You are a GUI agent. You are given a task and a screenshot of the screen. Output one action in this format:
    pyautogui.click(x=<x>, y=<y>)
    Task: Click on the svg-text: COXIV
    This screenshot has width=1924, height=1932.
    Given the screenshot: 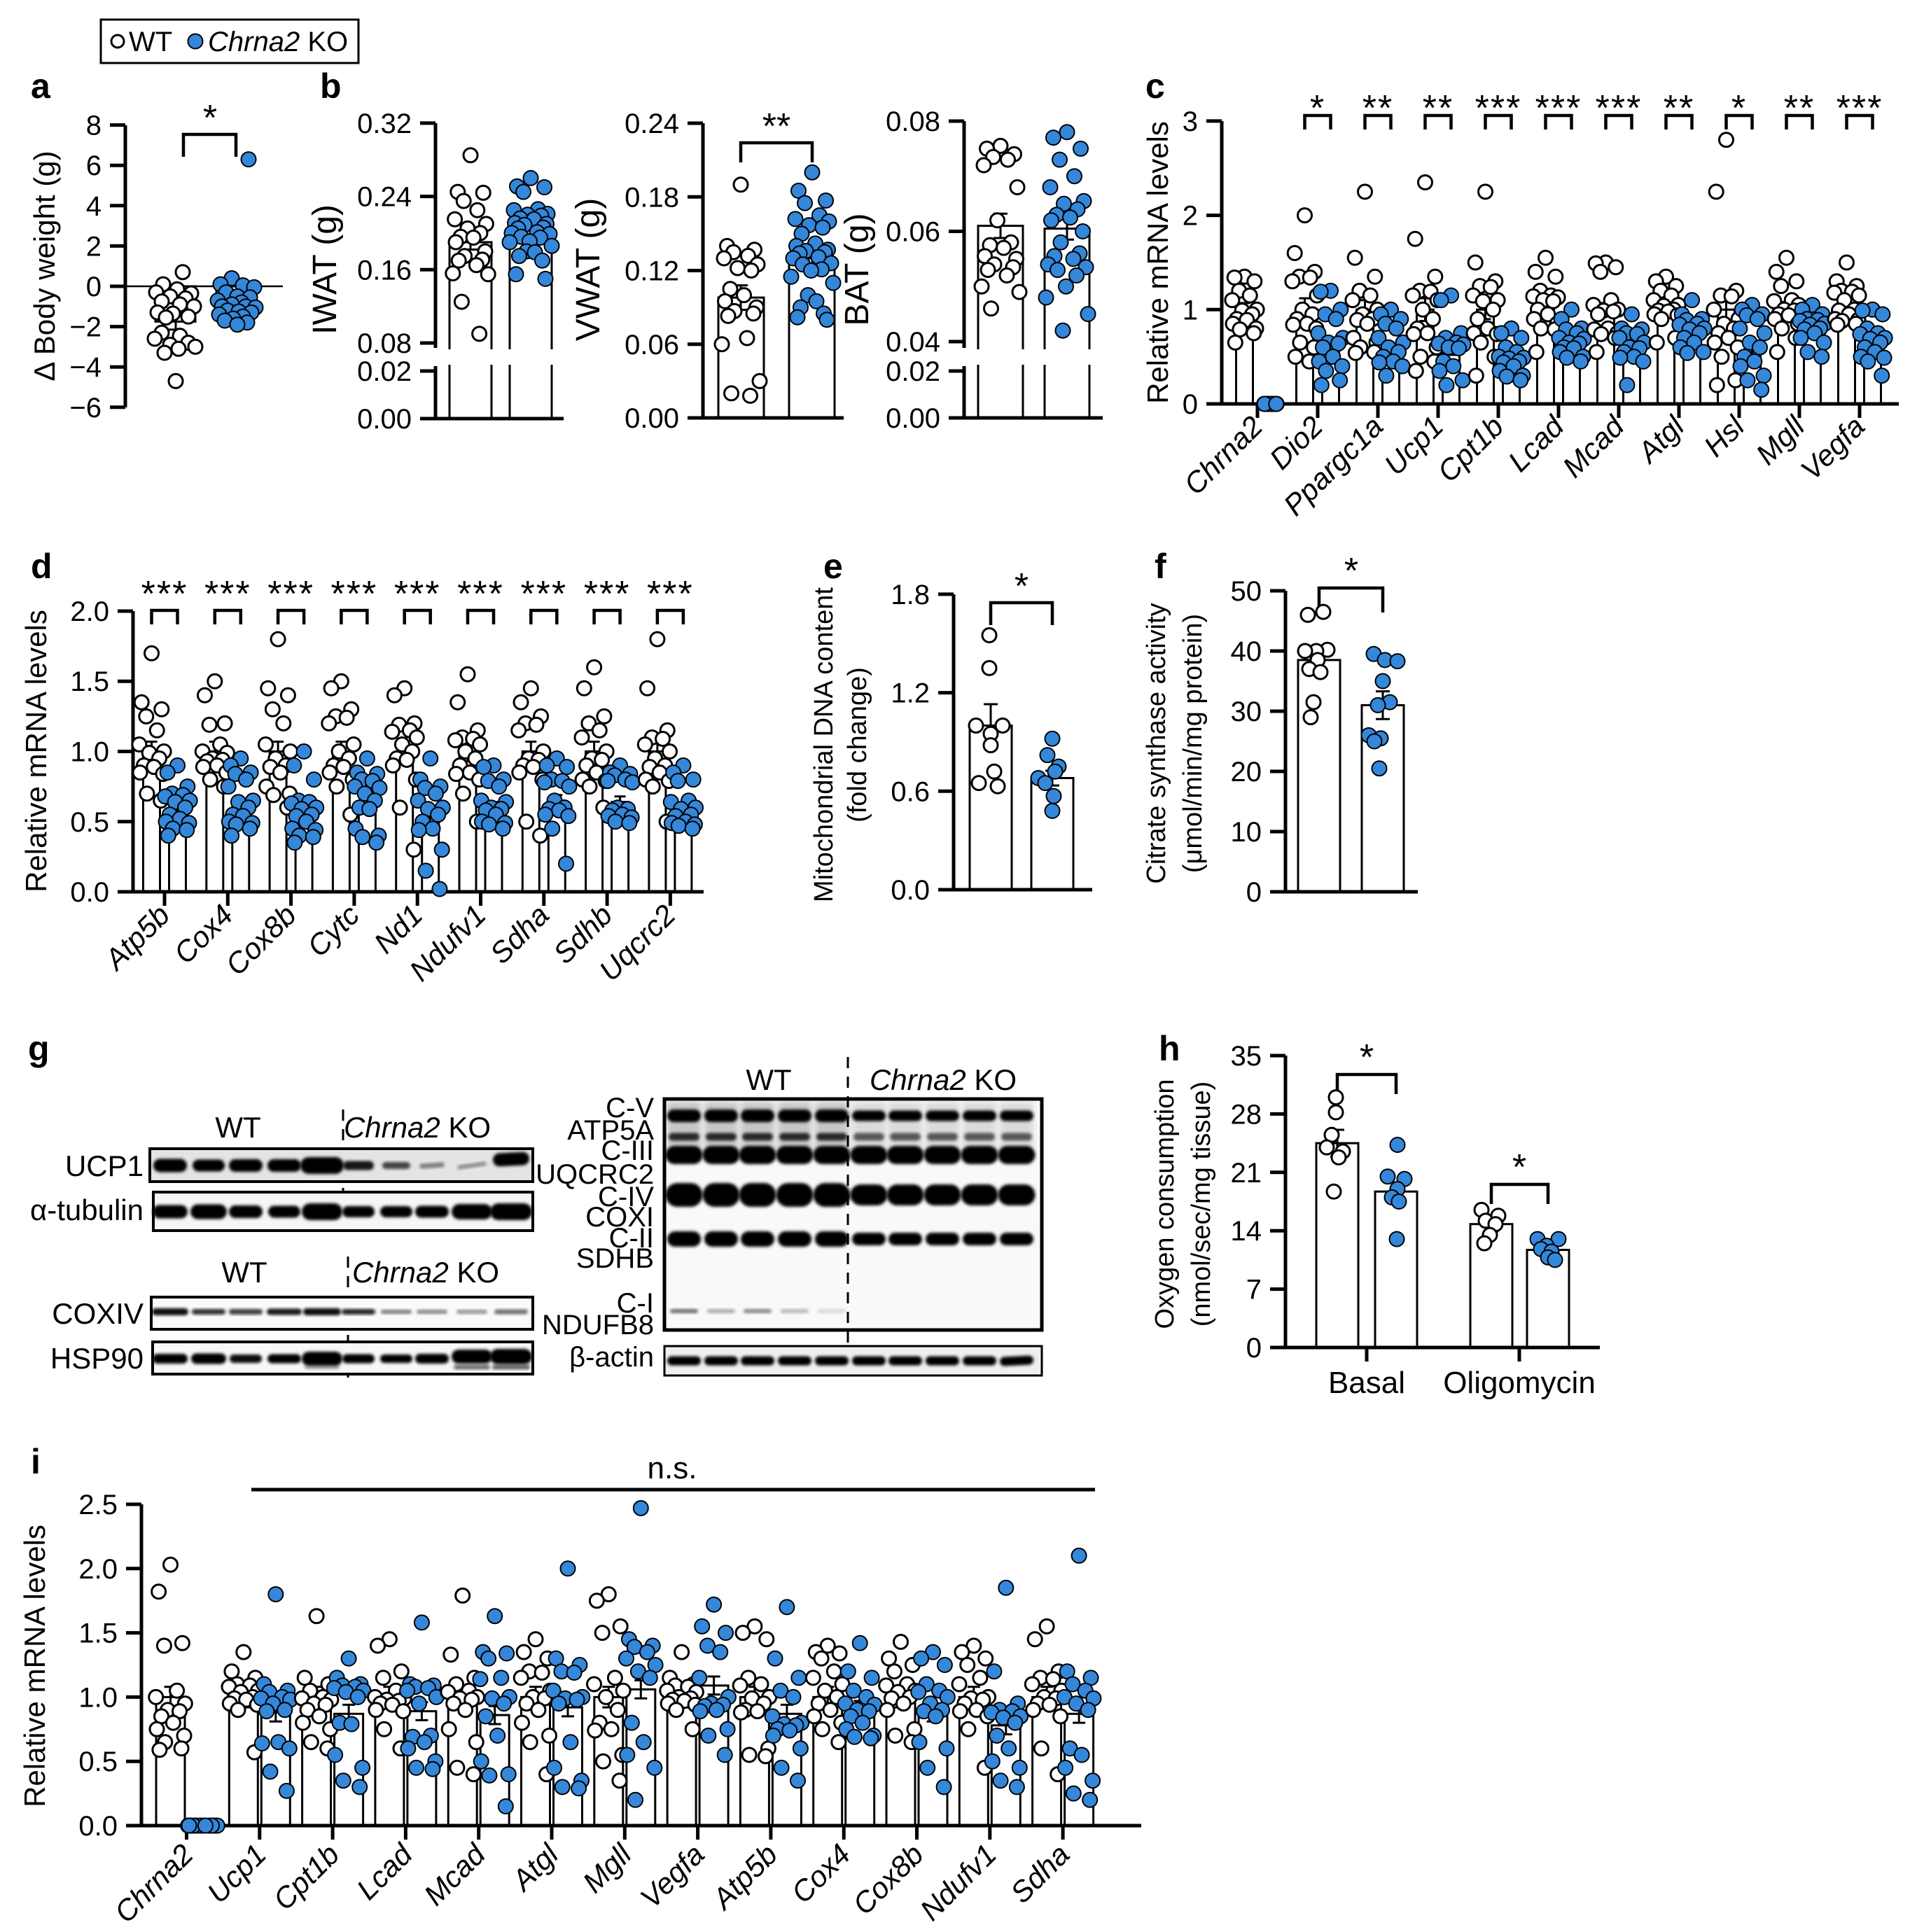 What is the action you would take?
    pyautogui.click(x=98, y=1313)
    